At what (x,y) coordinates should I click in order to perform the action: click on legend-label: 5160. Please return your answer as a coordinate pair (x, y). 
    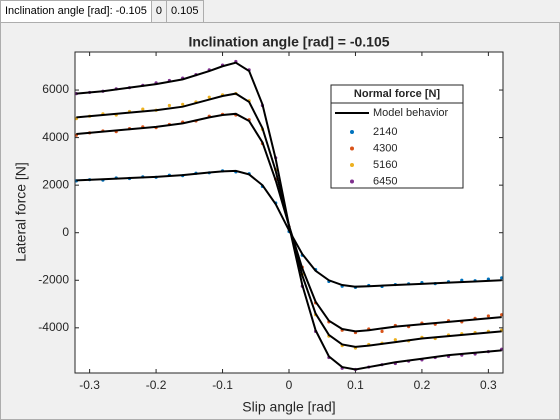
    Looking at the image, I should click on (385, 165).